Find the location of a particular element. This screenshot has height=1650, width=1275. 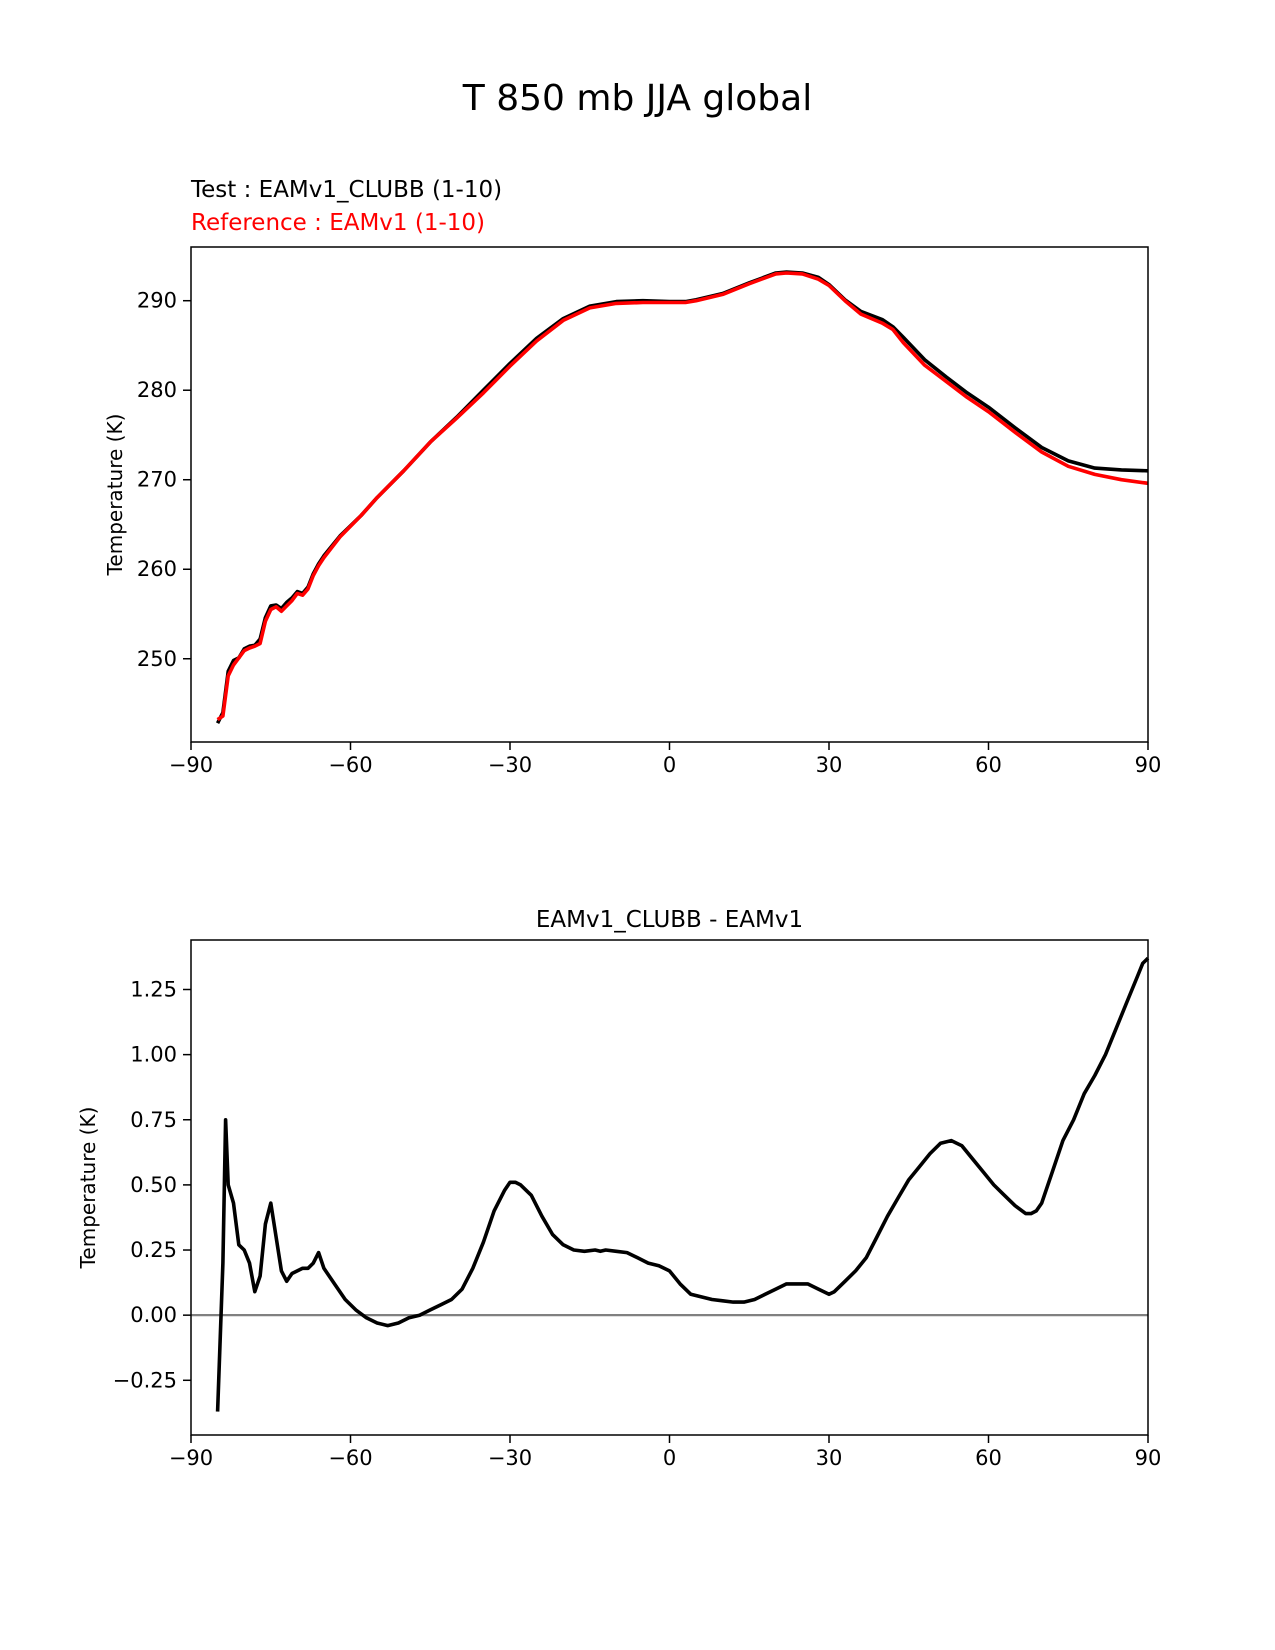

bottom-plot-title: EAMv1_CLUBB - EAMv1 is located at coordinates (669, 920).